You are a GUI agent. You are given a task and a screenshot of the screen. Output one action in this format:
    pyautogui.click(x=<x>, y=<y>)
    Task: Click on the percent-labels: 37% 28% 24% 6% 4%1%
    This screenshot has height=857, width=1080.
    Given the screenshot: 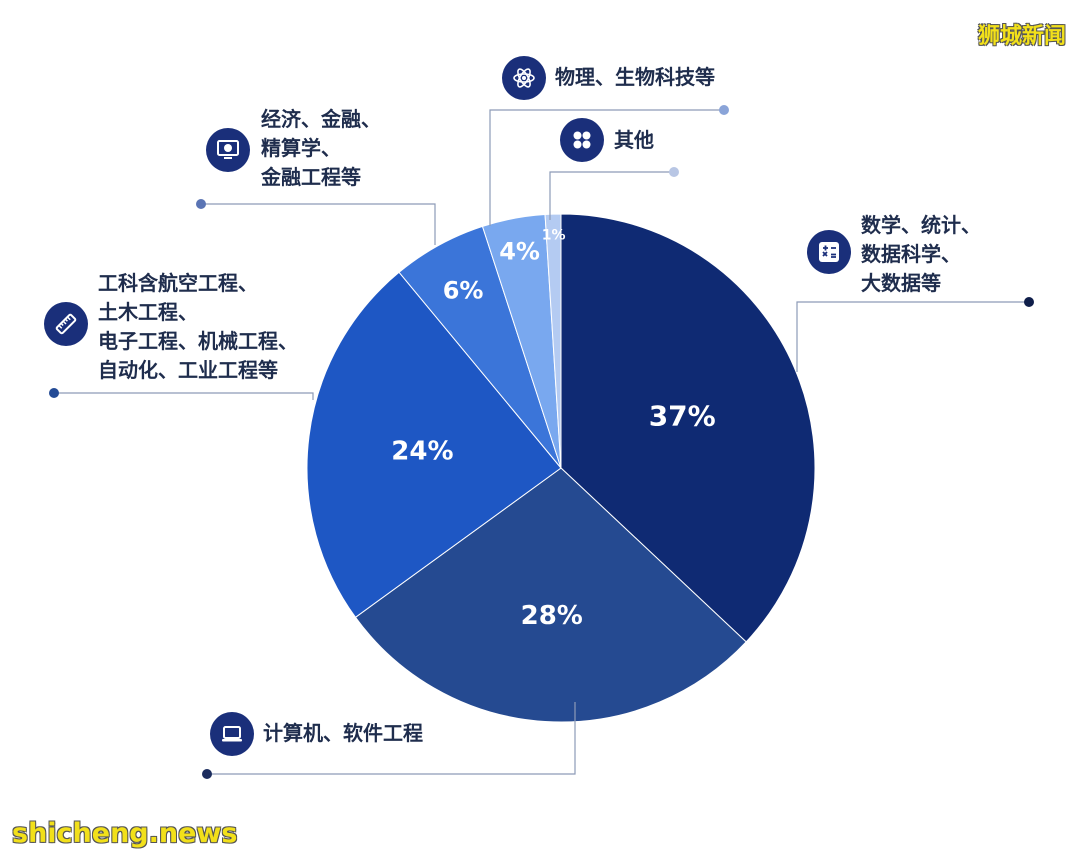 What is the action you would take?
    pyautogui.click(x=553, y=429)
    